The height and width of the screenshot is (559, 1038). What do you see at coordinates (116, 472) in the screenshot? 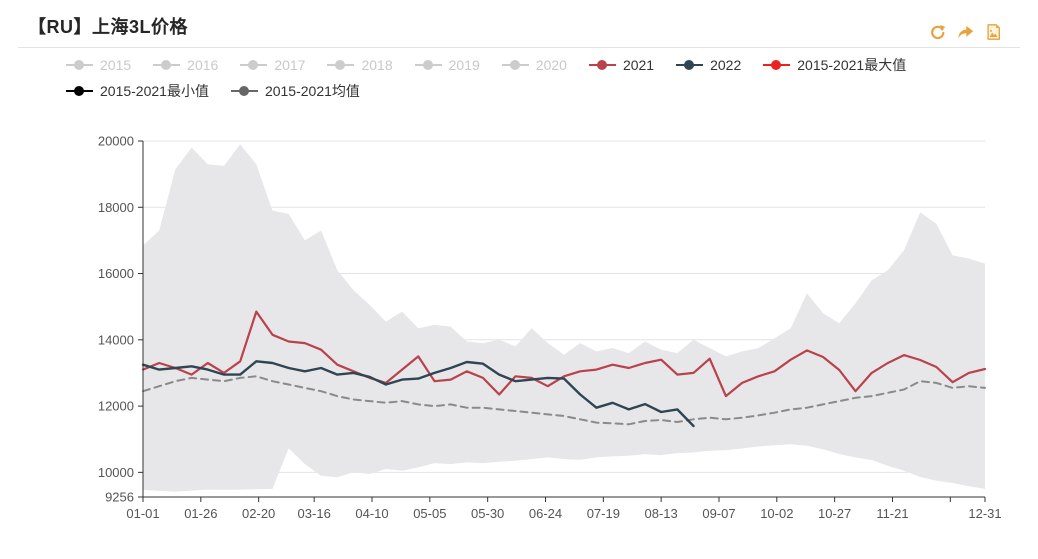
I see `y-tick-label: 10000` at bounding box center [116, 472].